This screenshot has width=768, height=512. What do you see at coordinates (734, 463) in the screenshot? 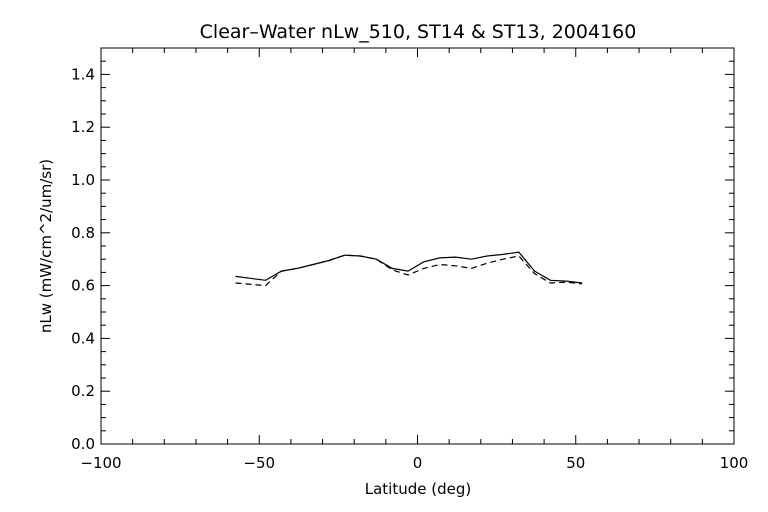
I see `x-tick-label: 100` at bounding box center [734, 463].